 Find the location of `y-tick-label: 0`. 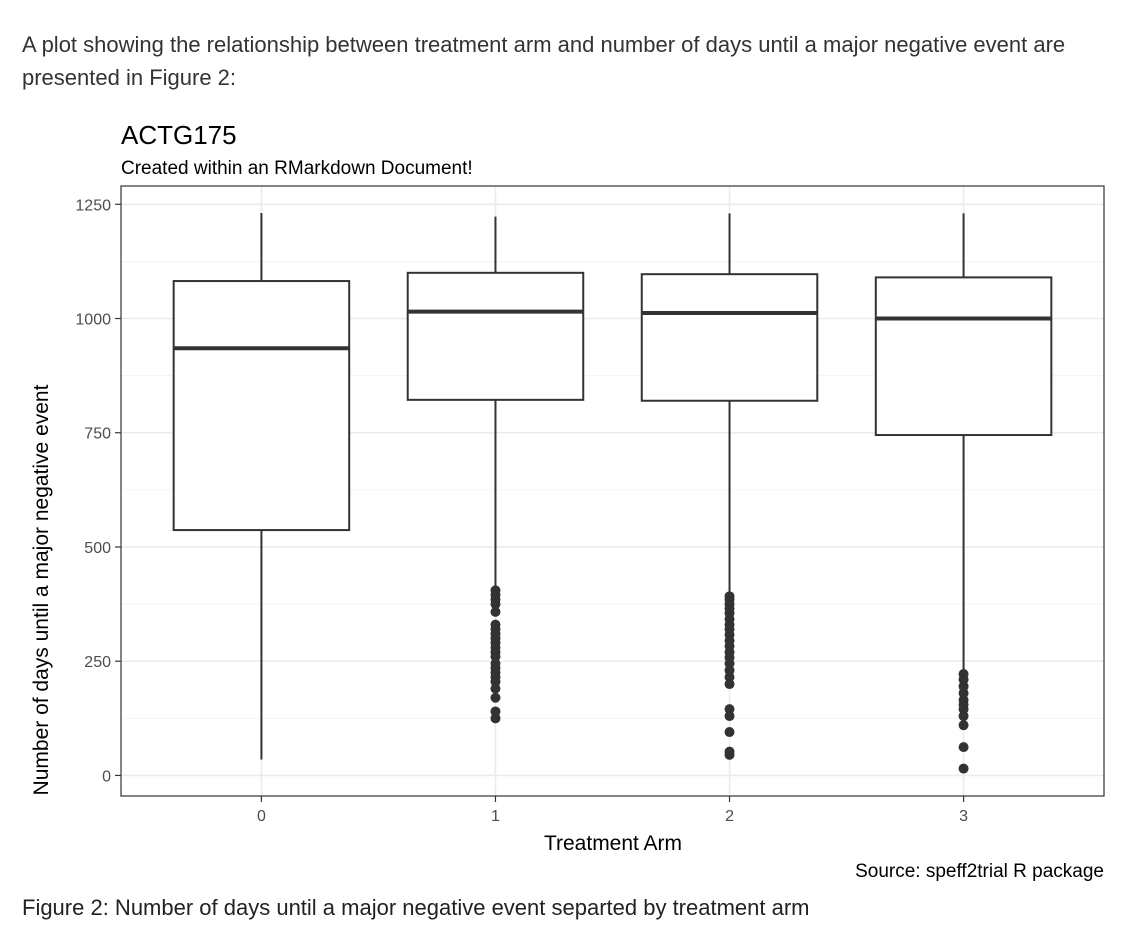

y-tick-label: 0 is located at coordinates (106, 776).